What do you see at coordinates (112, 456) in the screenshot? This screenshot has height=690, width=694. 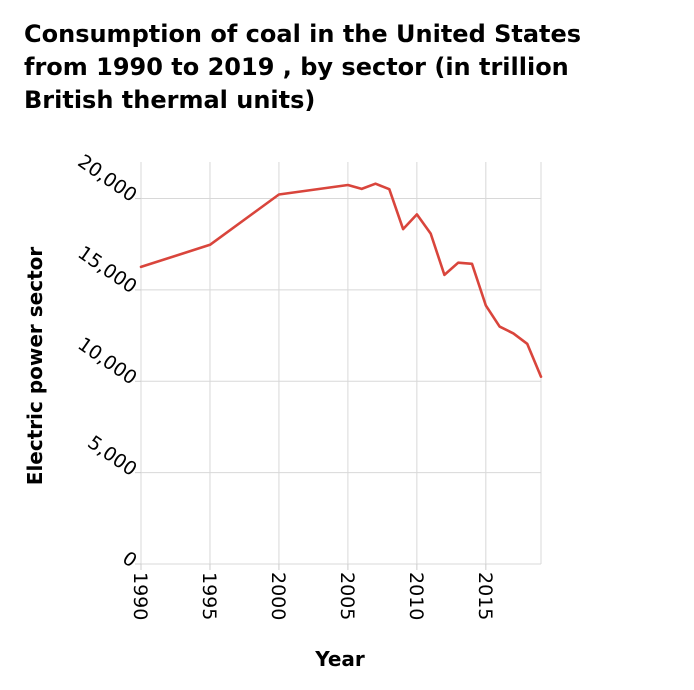 I see `y-tick-label: 5,000` at bounding box center [112, 456].